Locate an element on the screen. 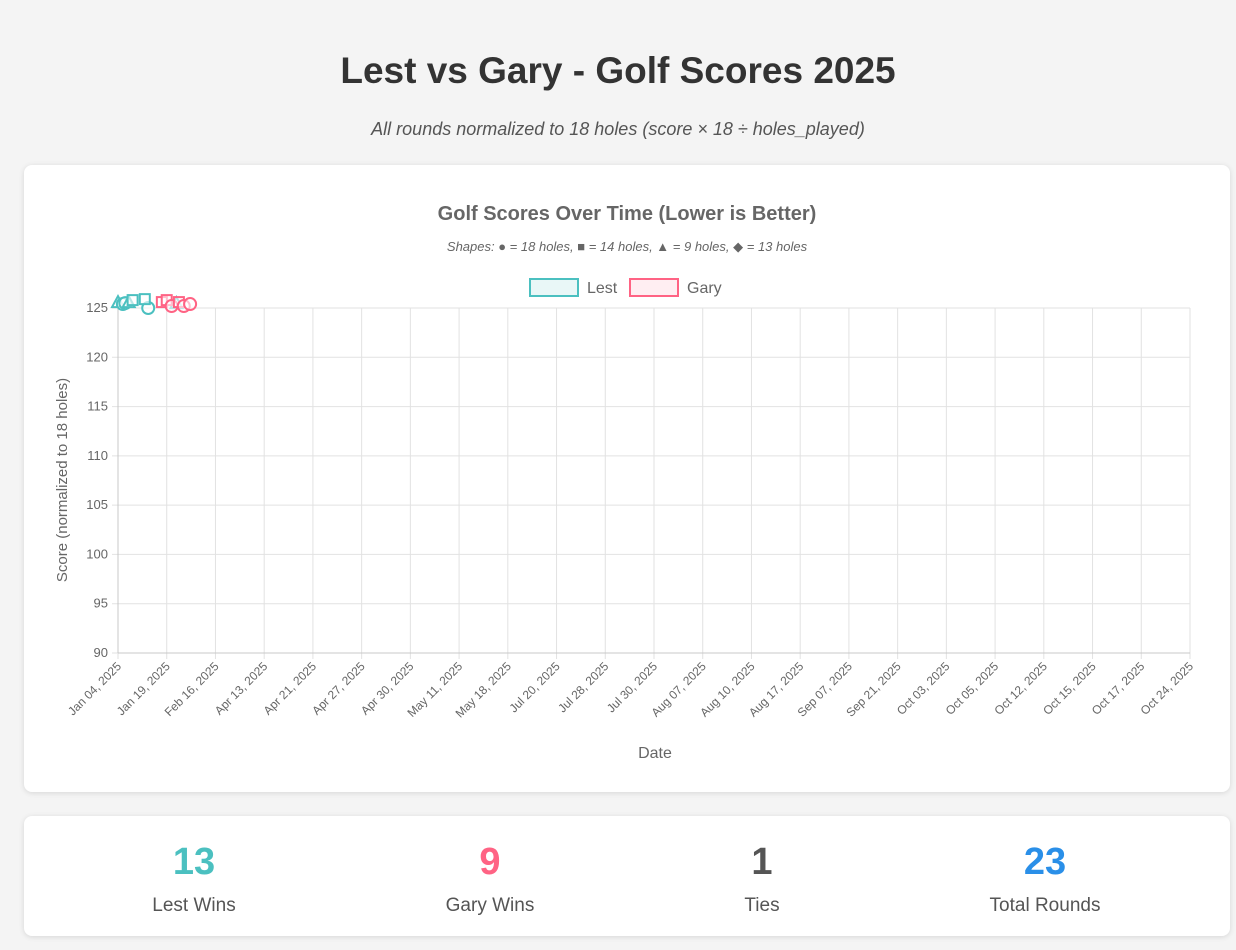 Image resolution: width=1236 pixels, height=950 pixels. stat-ties: 1 Ties is located at coordinates (762, 879).